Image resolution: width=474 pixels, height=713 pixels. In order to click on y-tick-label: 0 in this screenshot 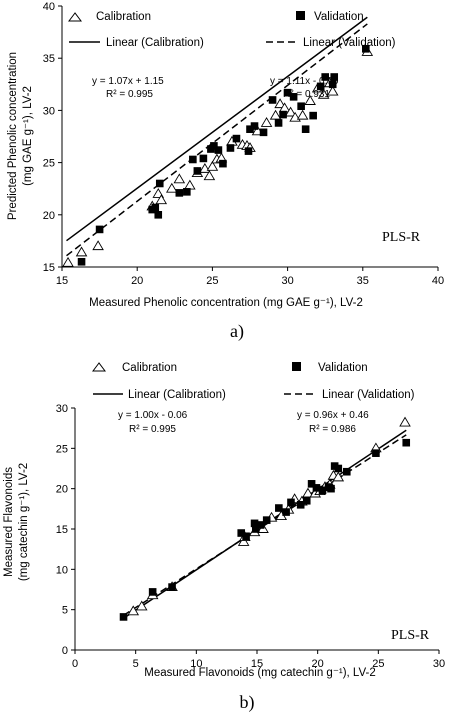, I will do `click(65, 651)`.